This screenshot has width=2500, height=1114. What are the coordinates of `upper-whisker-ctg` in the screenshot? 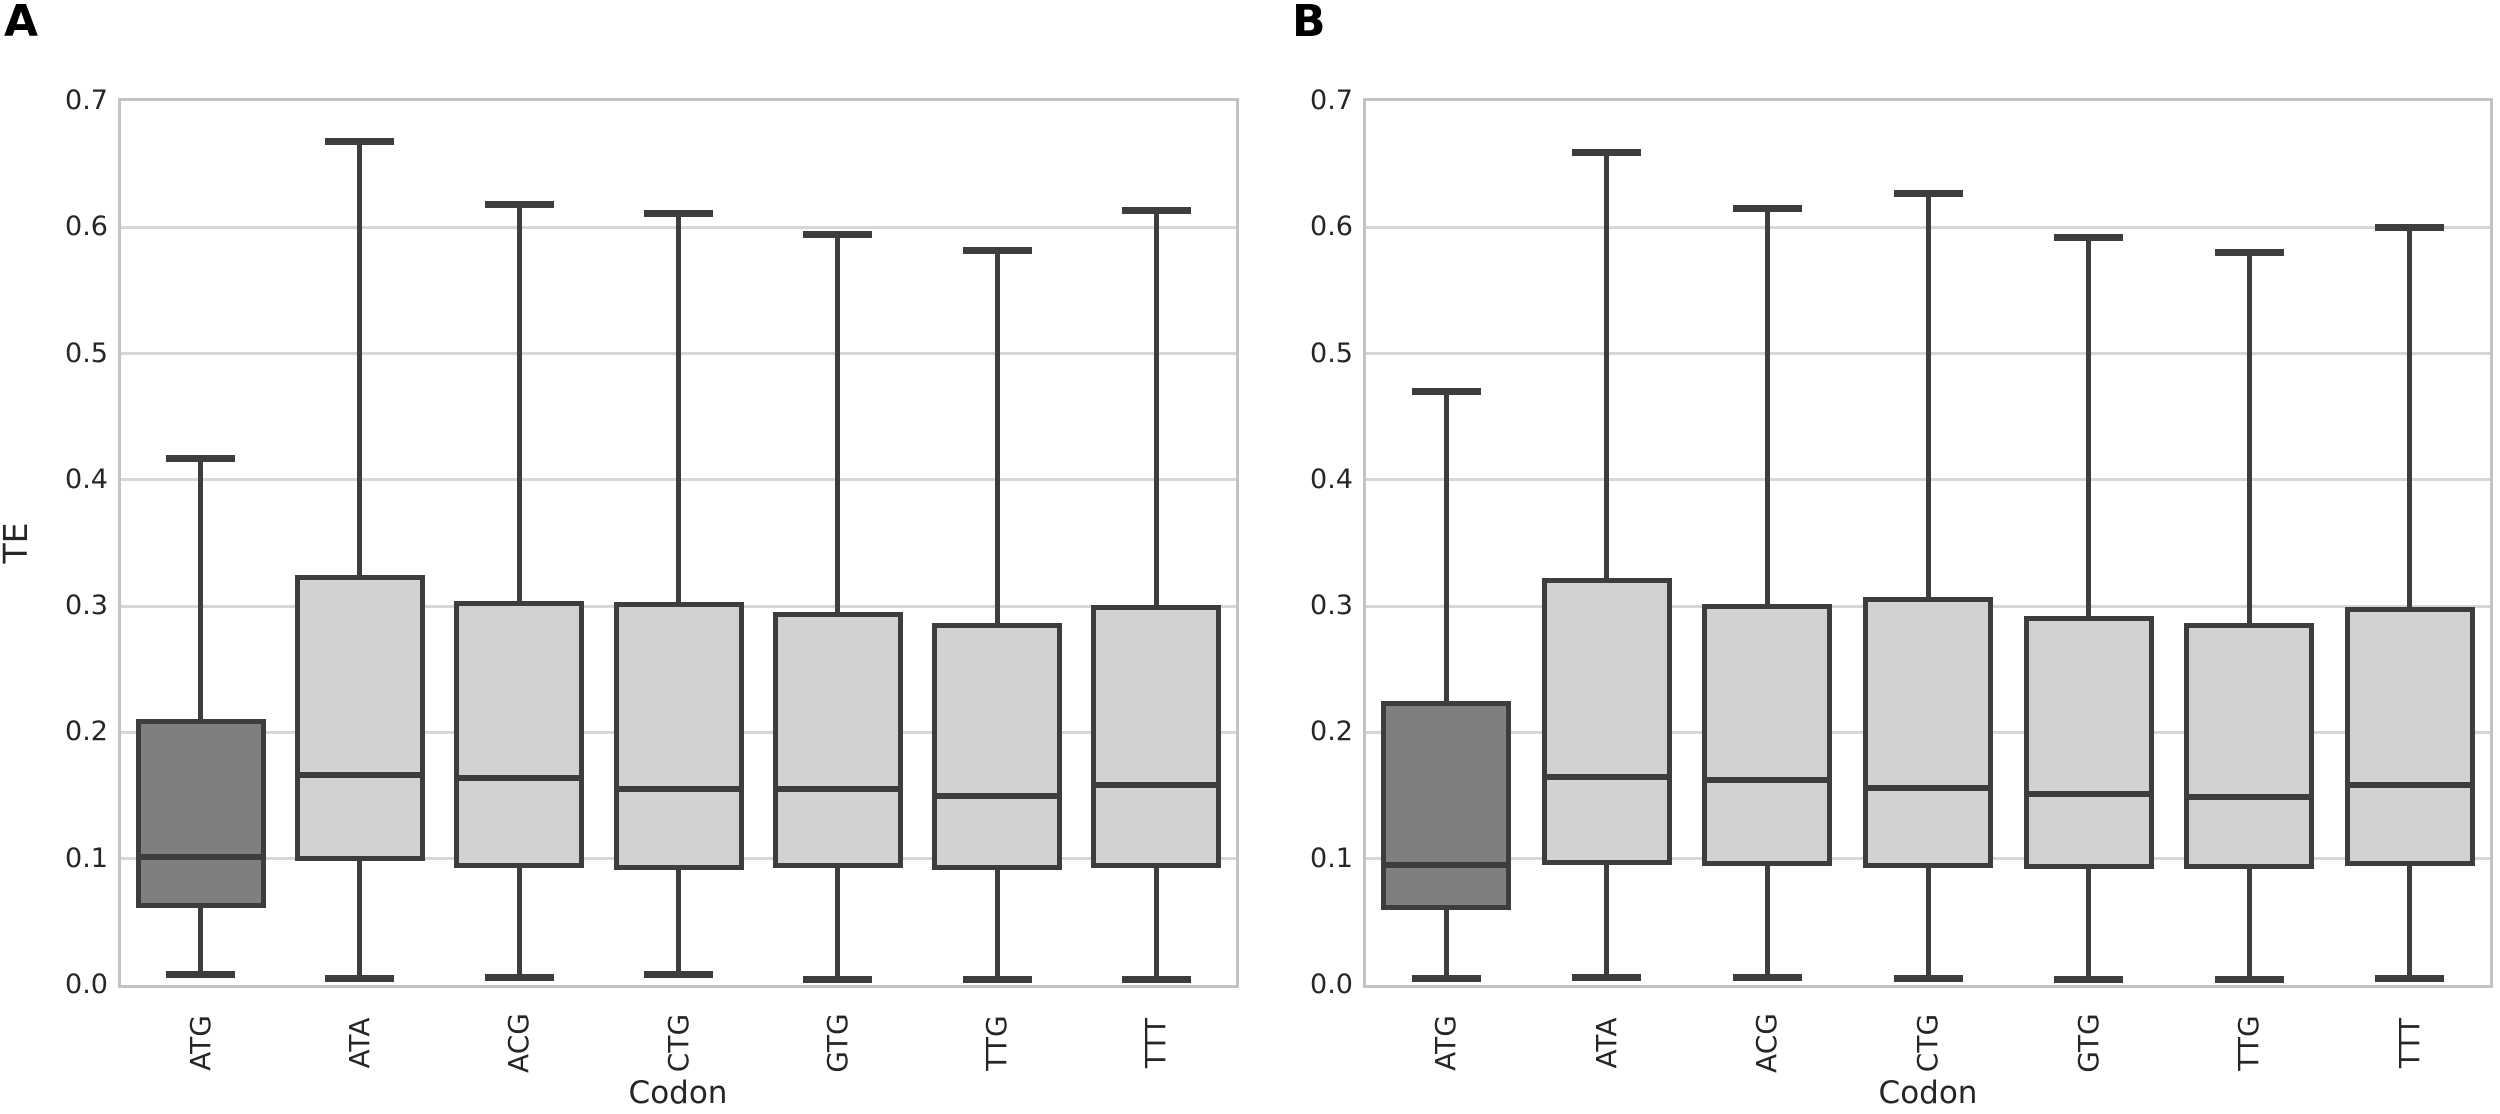 It's located at (1928, 395).